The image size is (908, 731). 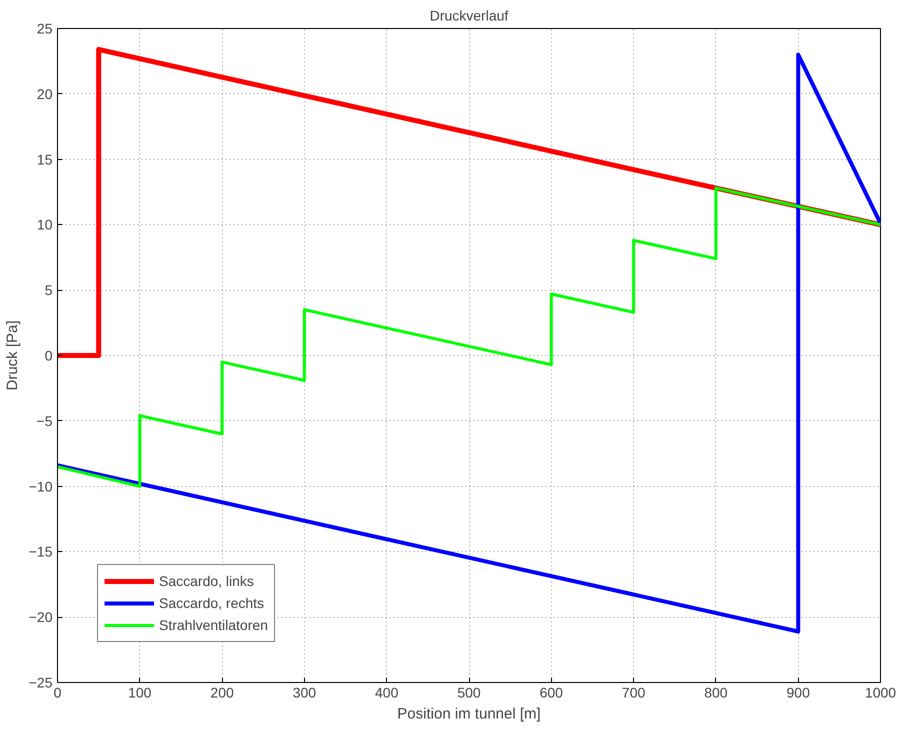 I want to click on x-tick-label: 900, so click(x=798, y=692).